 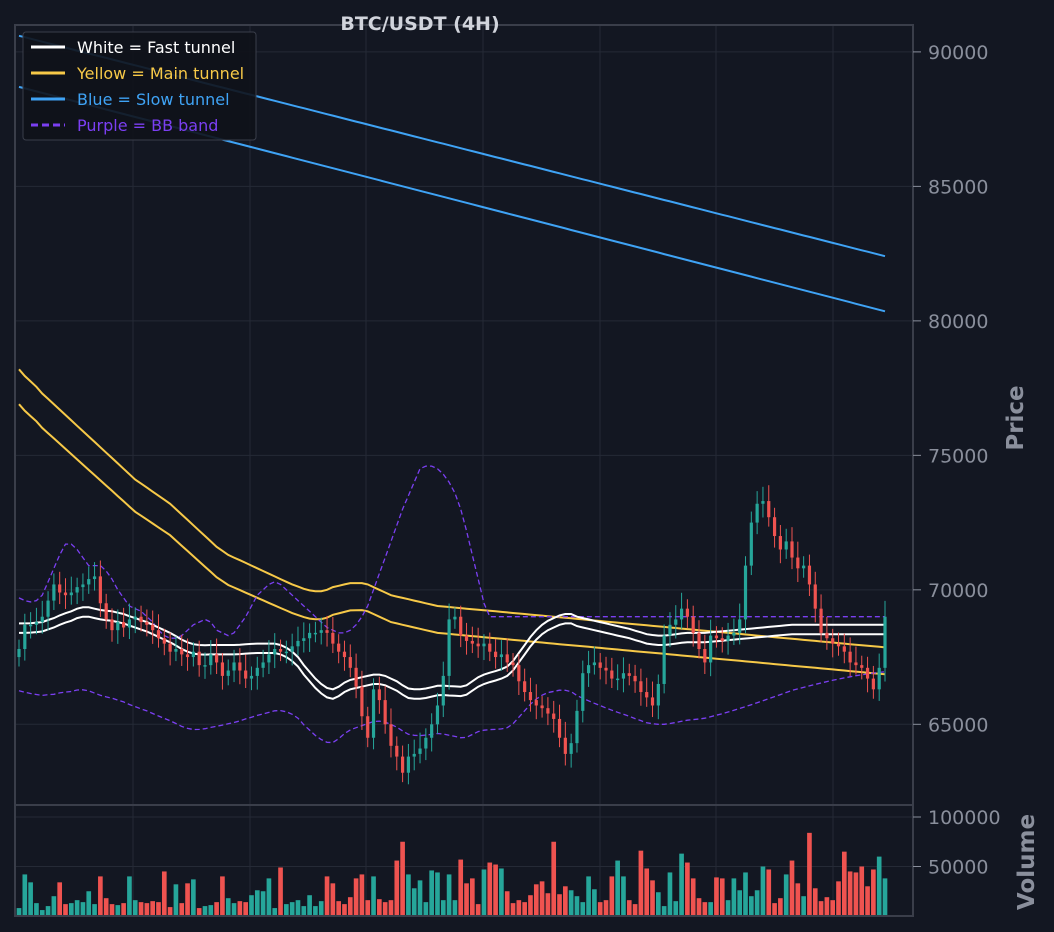 What do you see at coordinates (156, 47) in the screenshot?
I see `legend-fast-label: White = Fast tunnel` at bounding box center [156, 47].